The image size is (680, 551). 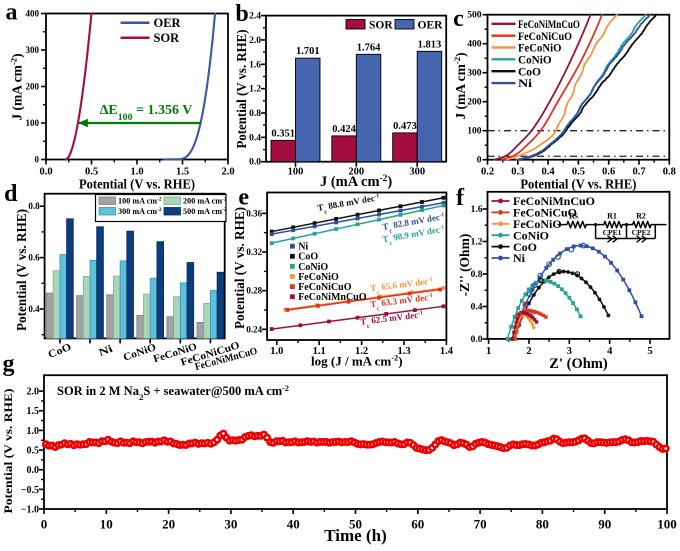 I want to click on svg-text: 30, so click(x=230, y=524).